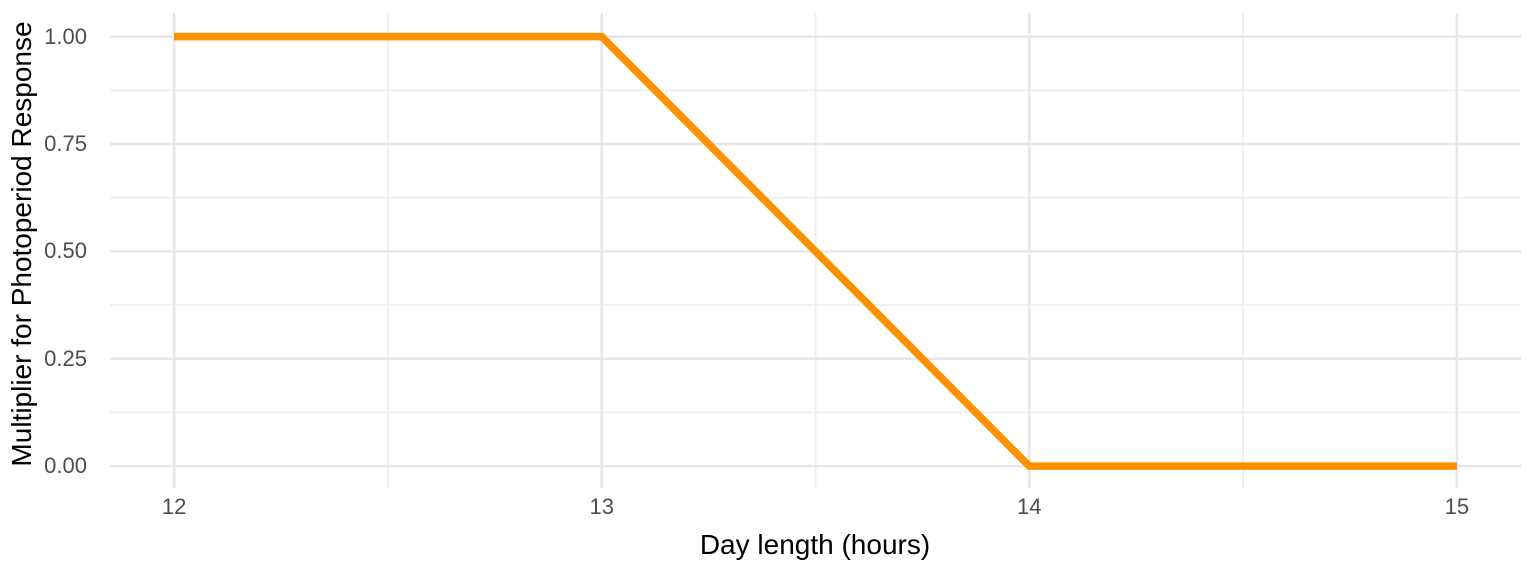 This screenshot has width=1536, height=576. I want to click on x-axis-title: Day length (hours), so click(815, 544).